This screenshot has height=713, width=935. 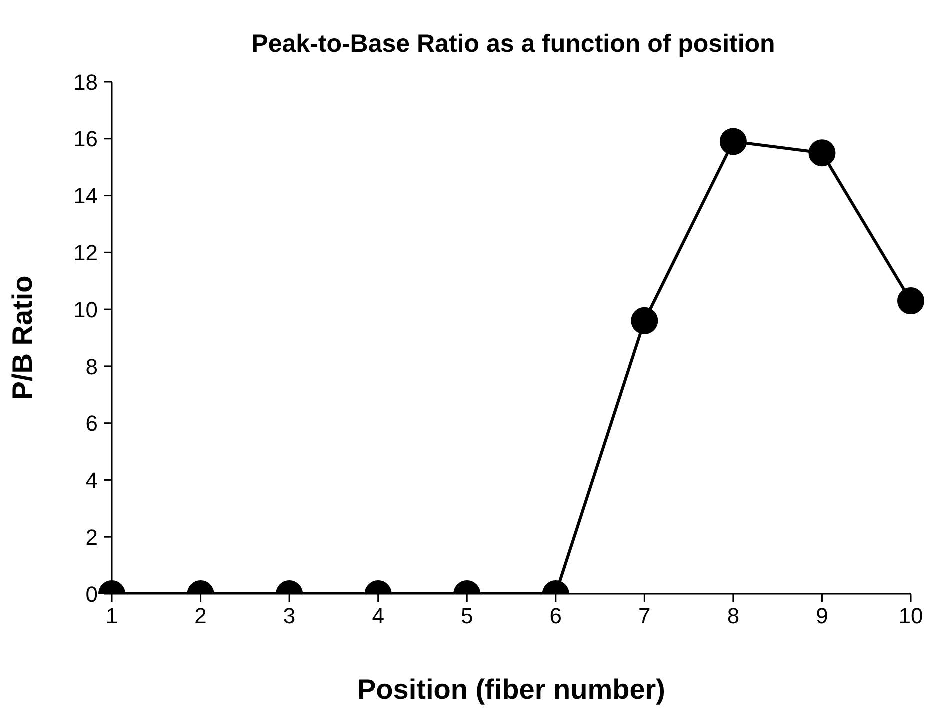 I want to click on y-tick-label: 0, so click(x=92, y=594).